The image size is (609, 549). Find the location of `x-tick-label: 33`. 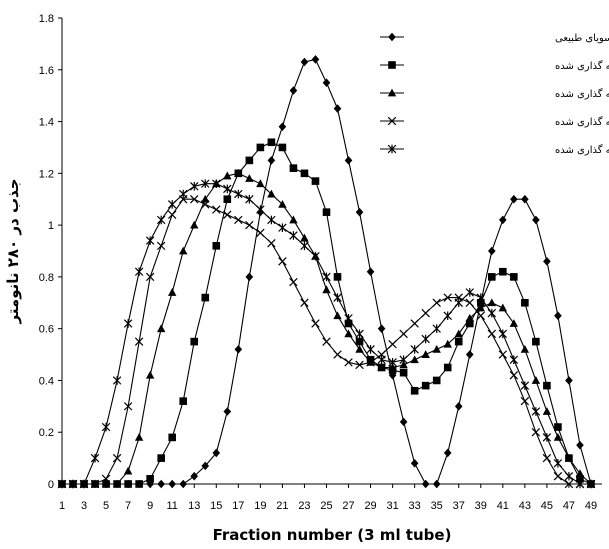

x-tick-label: 33 is located at coordinates (415, 506).